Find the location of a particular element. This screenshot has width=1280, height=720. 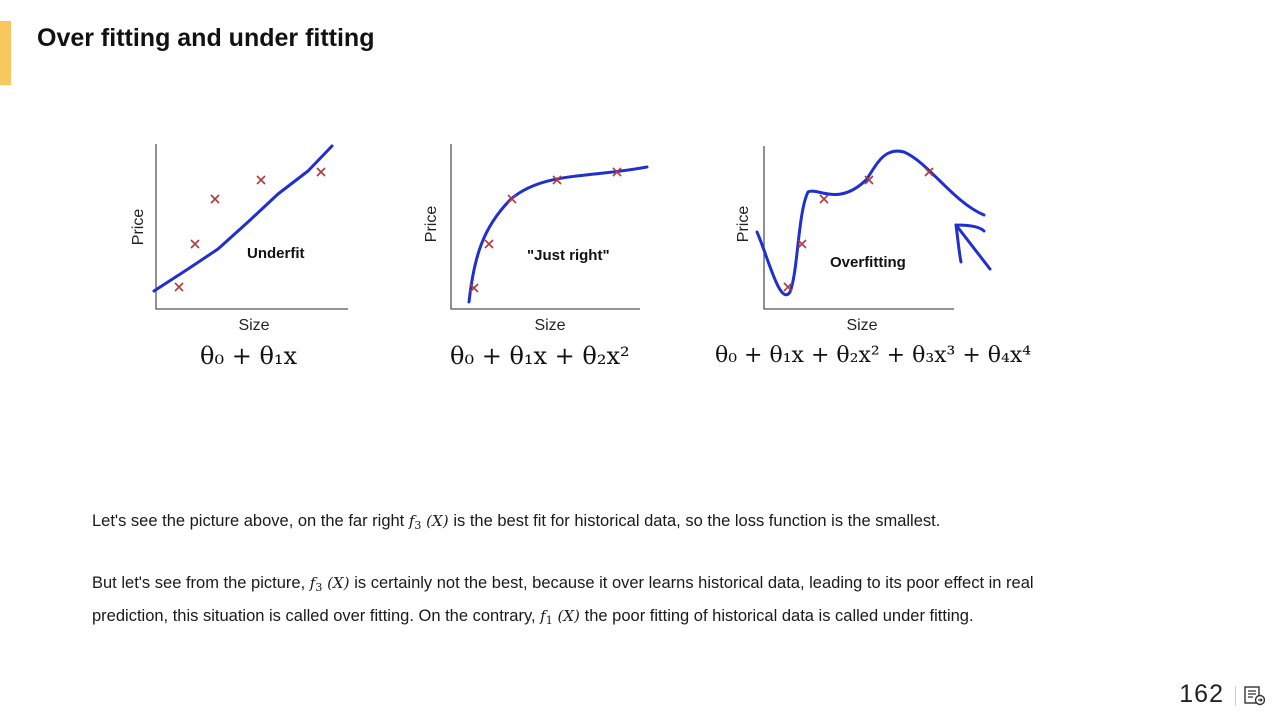

paragraph-text: But let's see from the picture, is located at coordinates (201, 583).